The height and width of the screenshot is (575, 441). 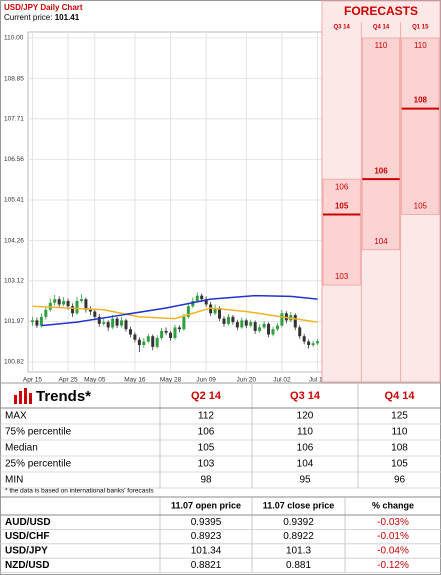 What do you see at coordinates (318, 380) in the screenshot?
I see `x-tick-label: Jul 14` at bounding box center [318, 380].